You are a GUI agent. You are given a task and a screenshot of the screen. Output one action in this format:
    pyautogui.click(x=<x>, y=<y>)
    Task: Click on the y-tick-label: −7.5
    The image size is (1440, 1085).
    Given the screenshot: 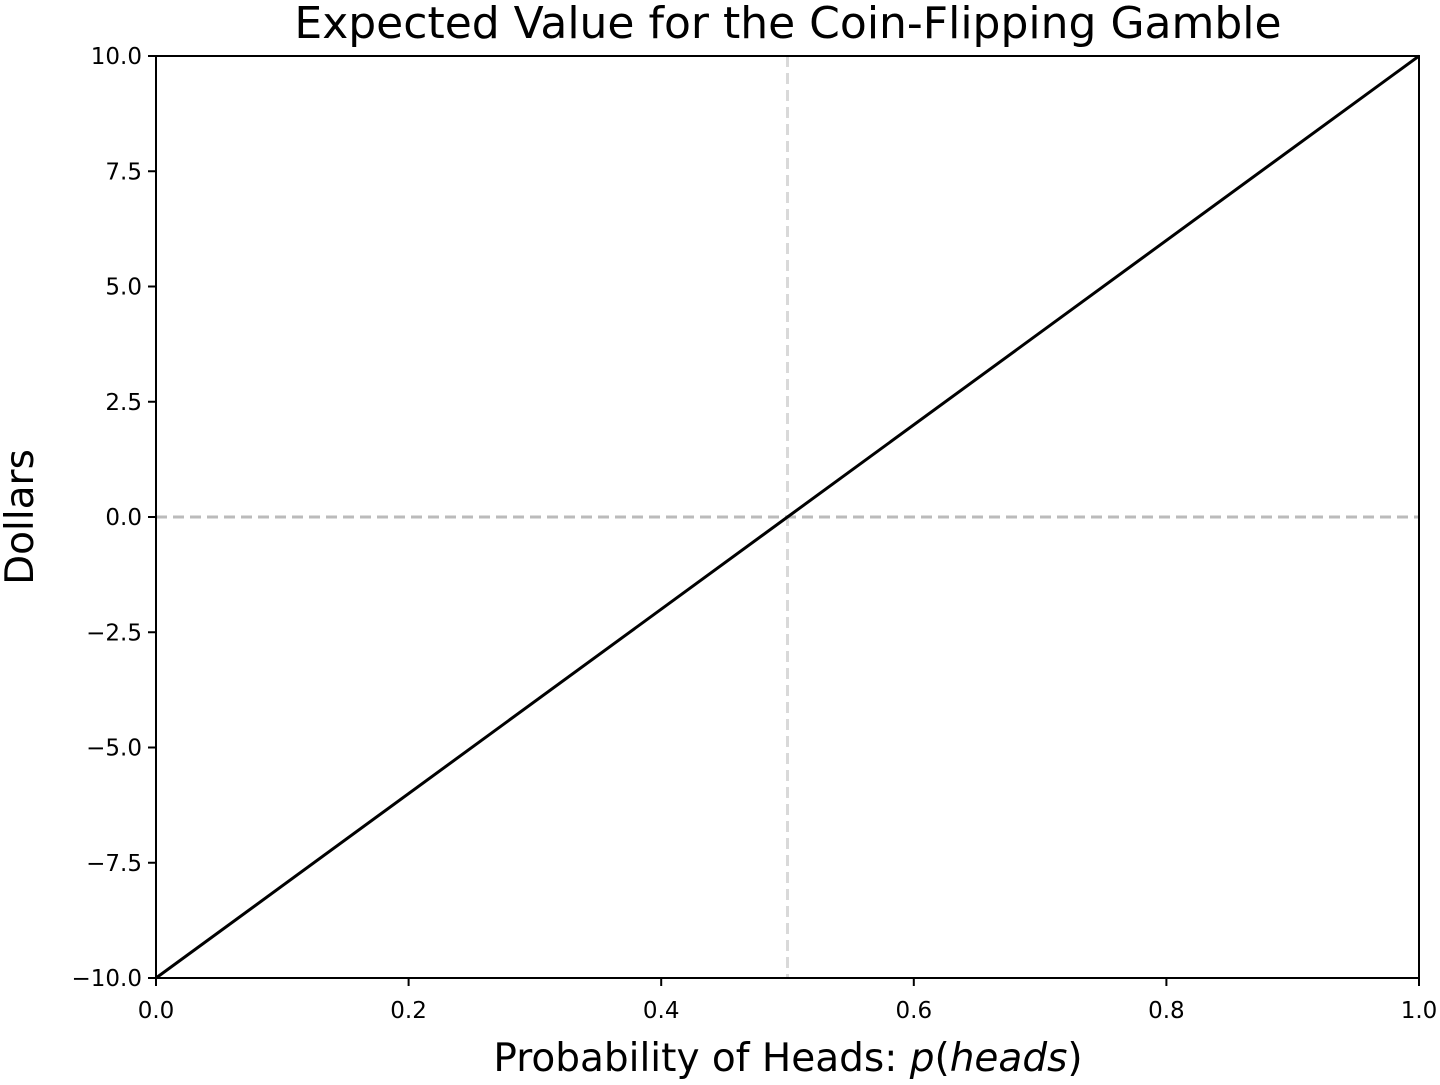 What is the action you would take?
    pyautogui.click(x=114, y=864)
    